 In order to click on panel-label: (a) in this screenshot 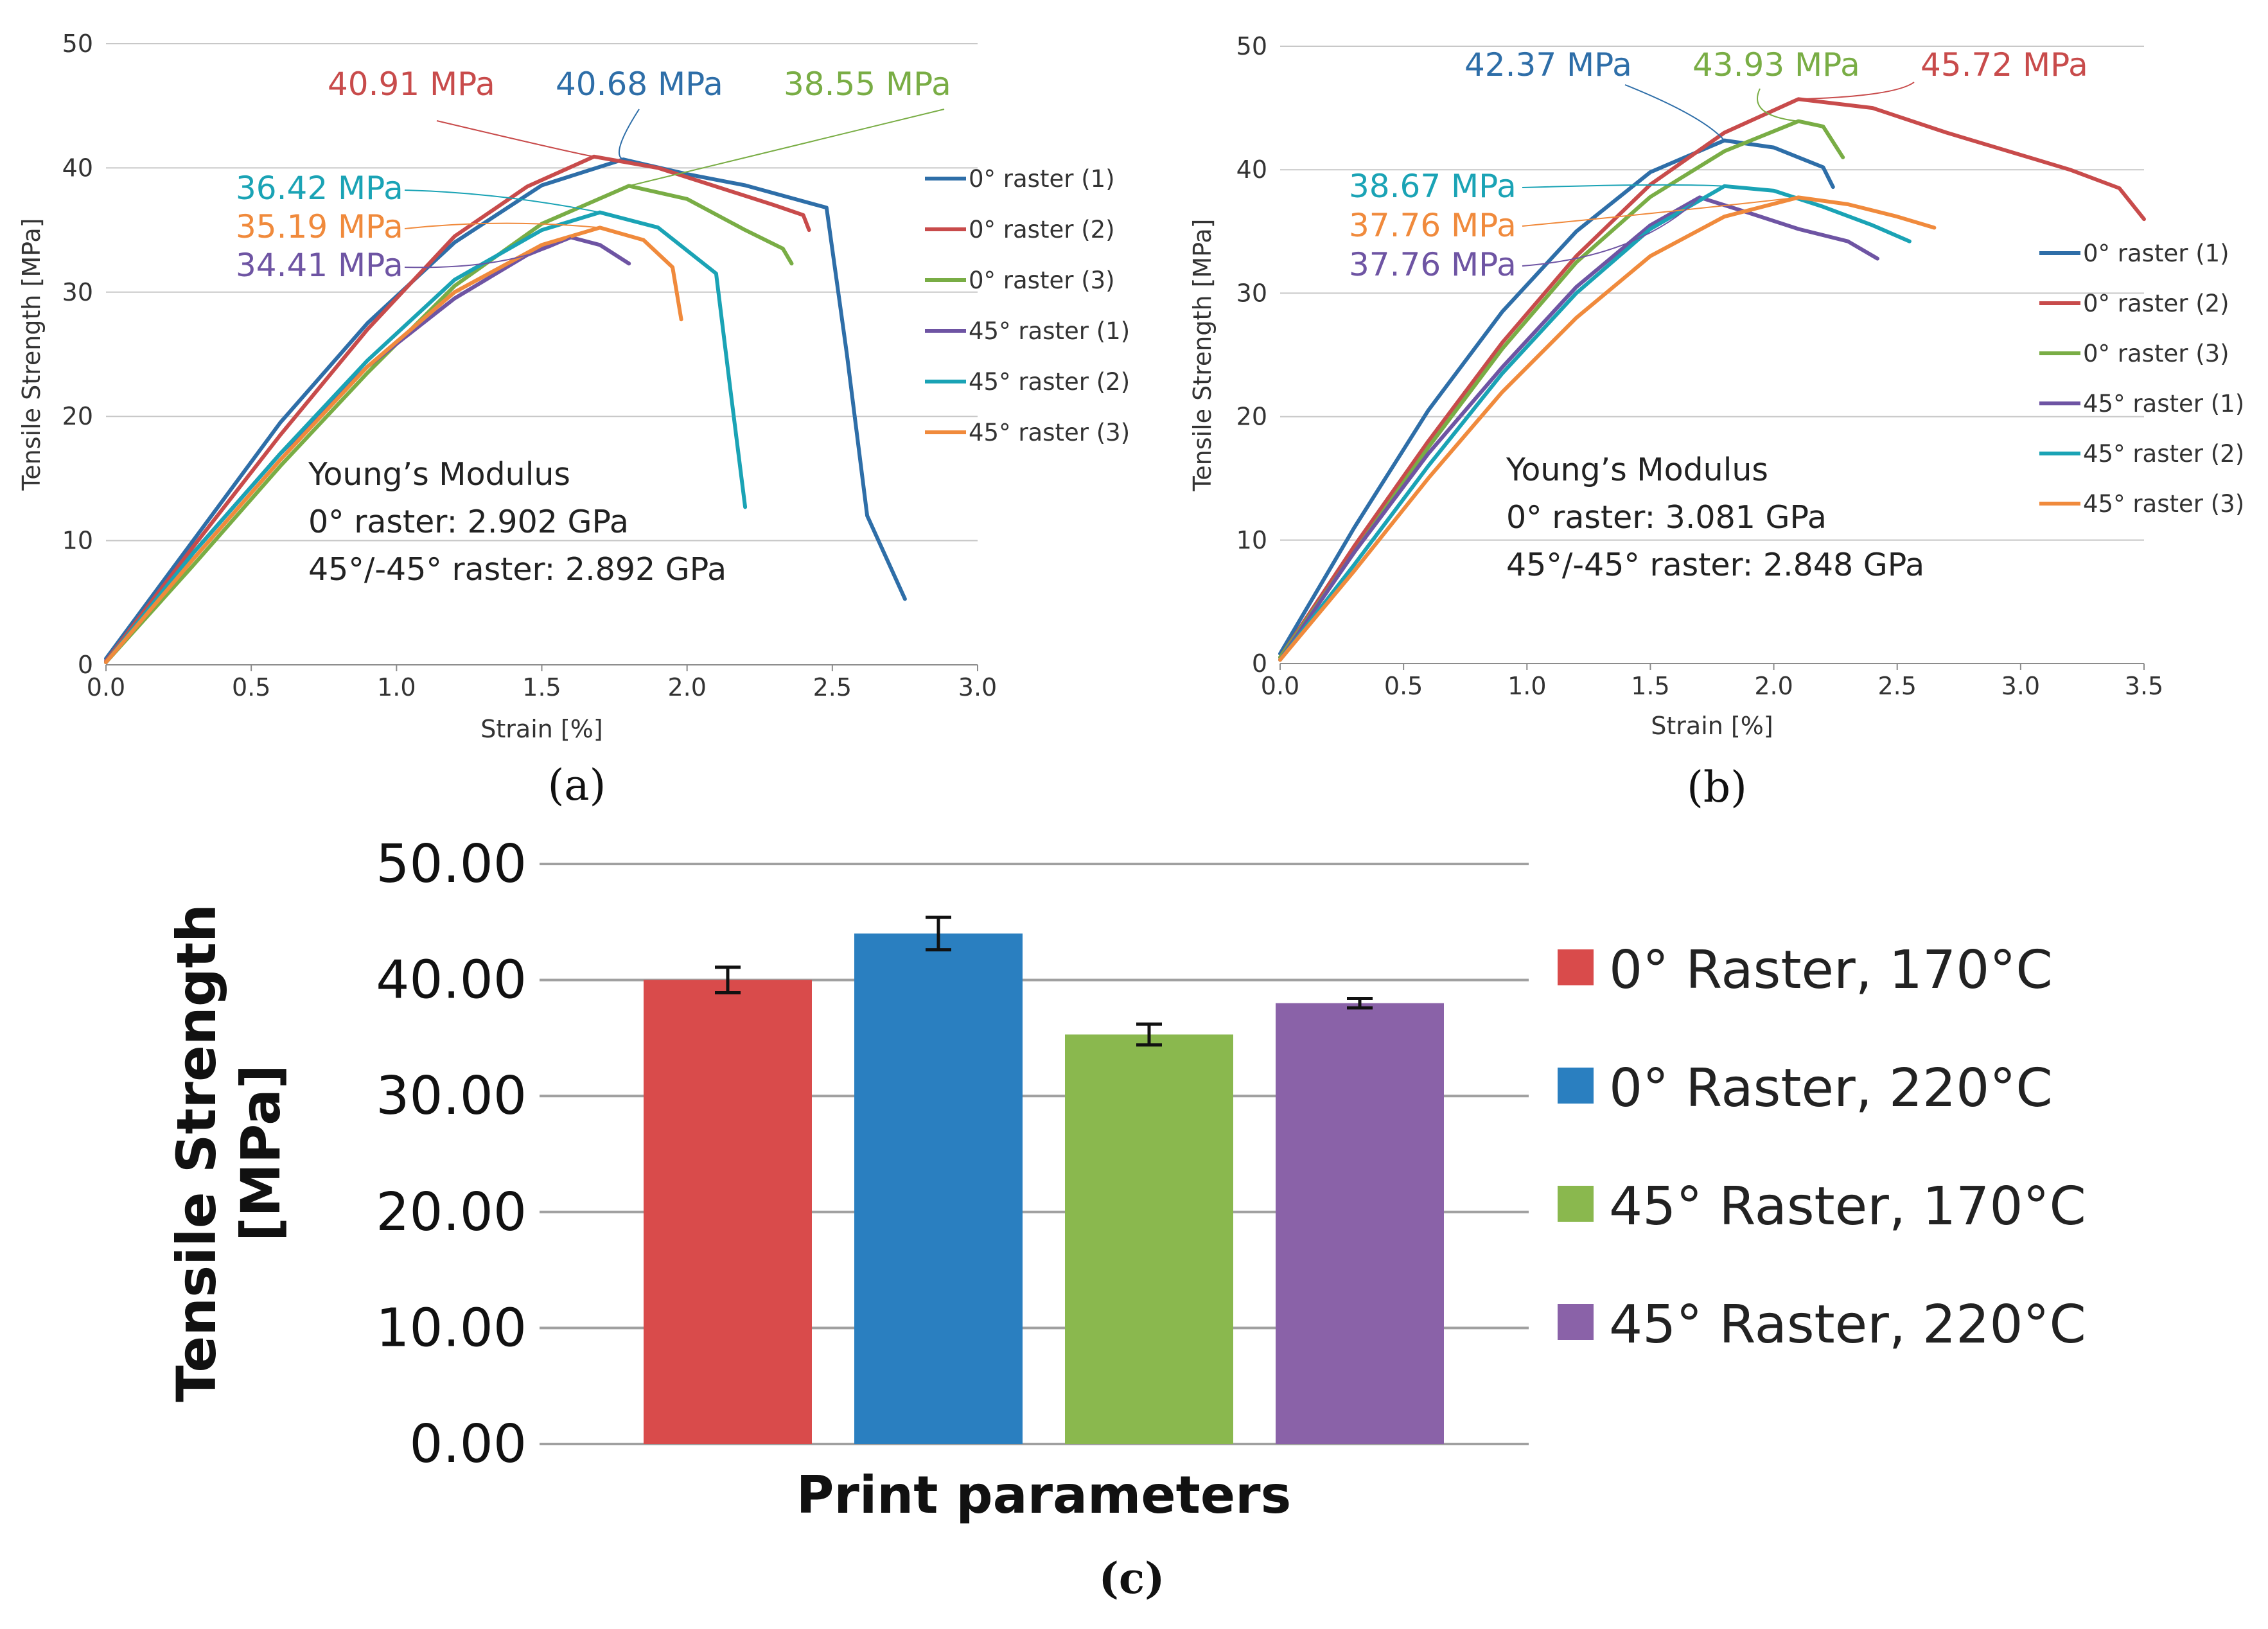, I will do `click(577, 785)`.